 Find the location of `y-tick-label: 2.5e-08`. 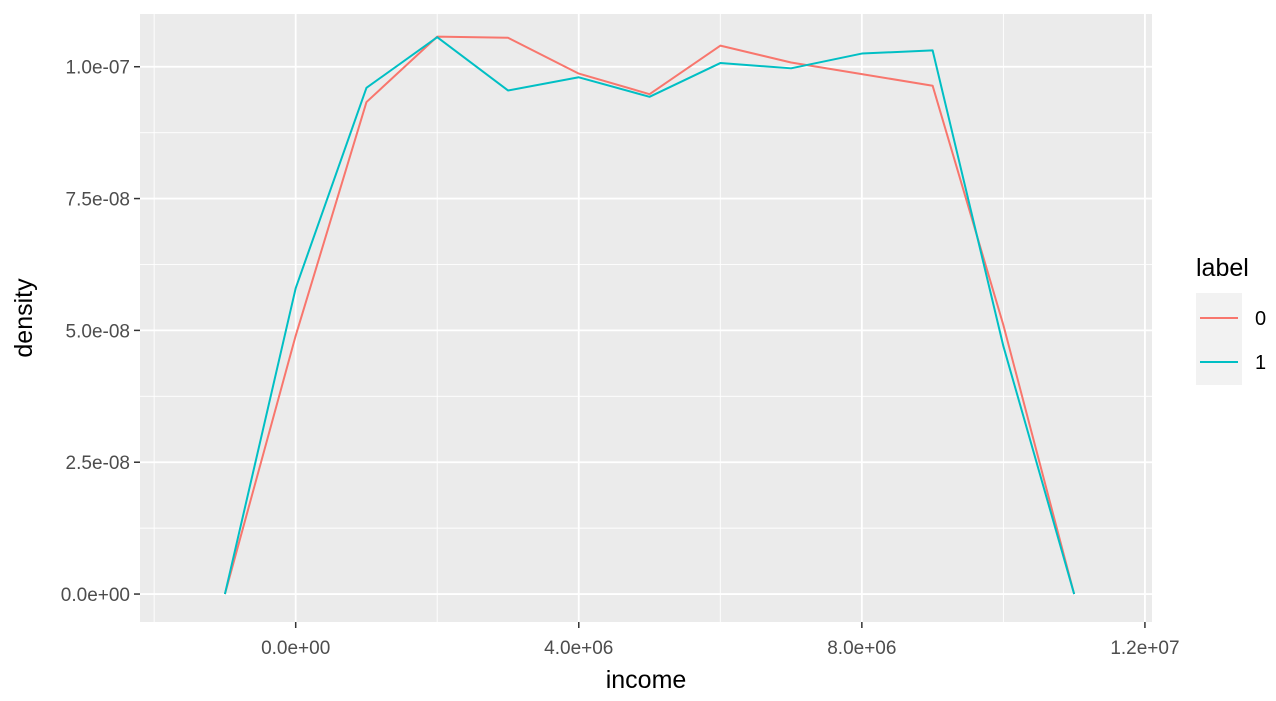

y-tick-label: 2.5e-08 is located at coordinates (98, 463).